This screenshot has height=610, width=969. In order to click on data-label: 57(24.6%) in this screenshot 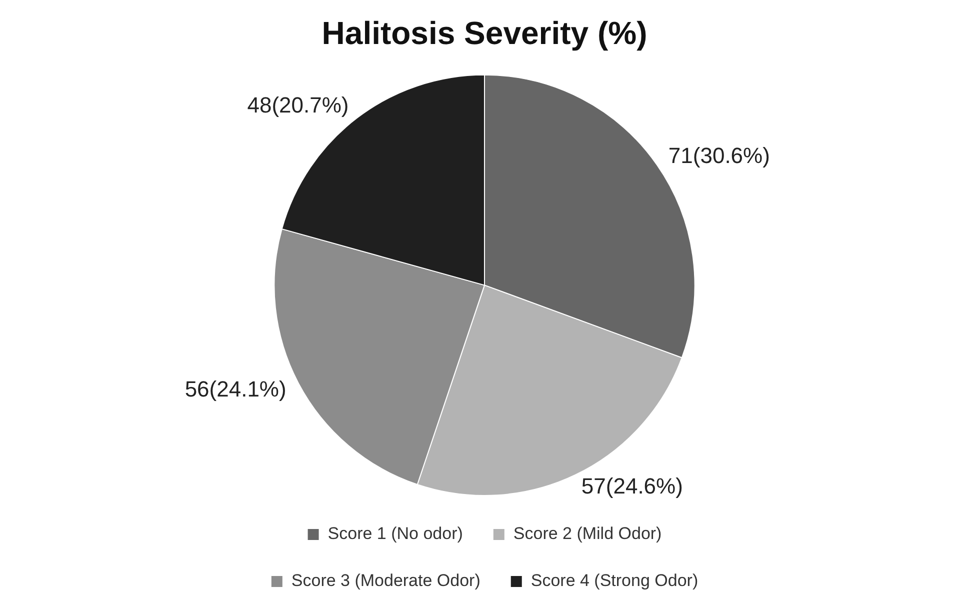, I will do `click(632, 486)`.